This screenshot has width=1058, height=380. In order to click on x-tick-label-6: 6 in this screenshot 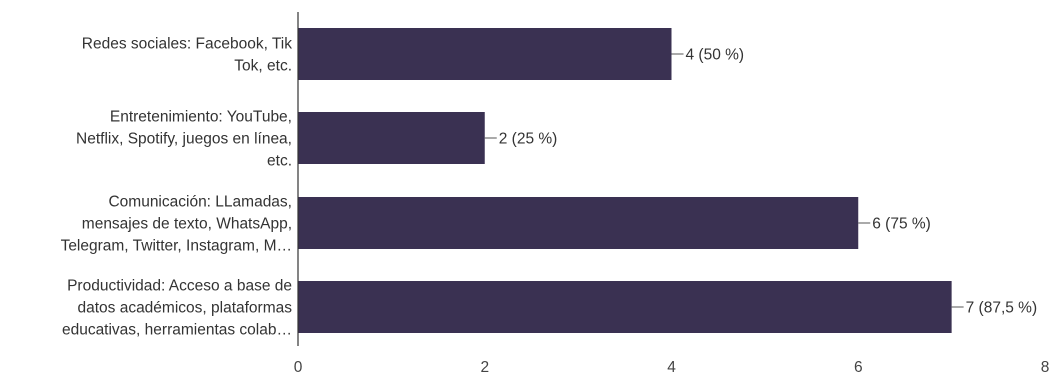, I will do `click(858, 367)`.